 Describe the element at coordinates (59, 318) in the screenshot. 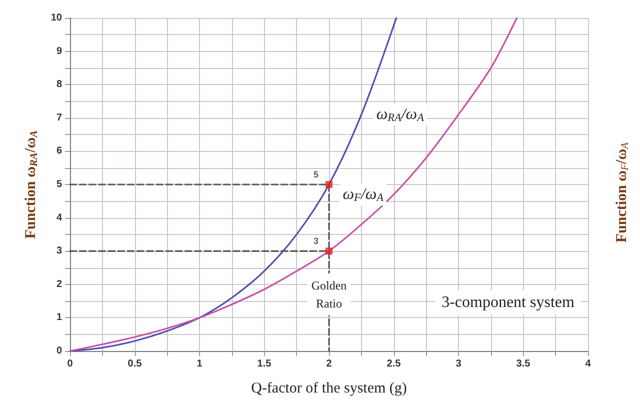

I see `y-tick-label: 1` at that location.